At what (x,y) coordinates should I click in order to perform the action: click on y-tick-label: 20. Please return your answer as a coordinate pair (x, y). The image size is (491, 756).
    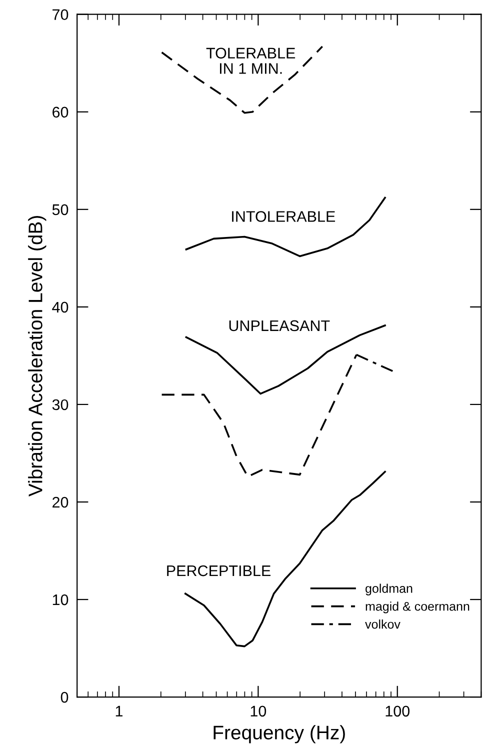
    Looking at the image, I should click on (60, 502).